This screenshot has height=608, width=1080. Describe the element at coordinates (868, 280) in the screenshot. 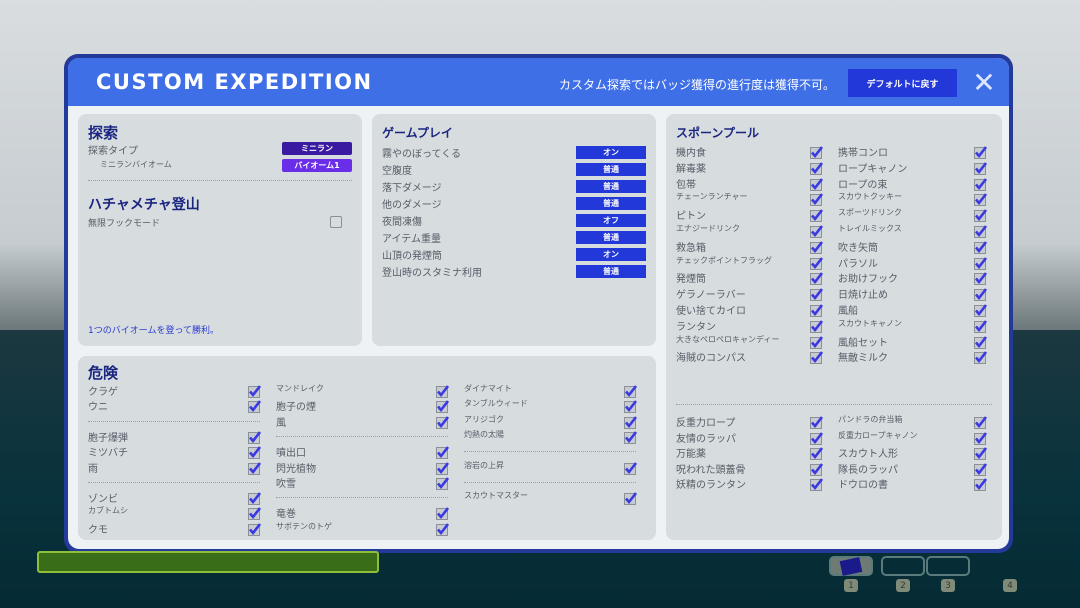

I see `spawn-item-label: お助けフック` at that location.